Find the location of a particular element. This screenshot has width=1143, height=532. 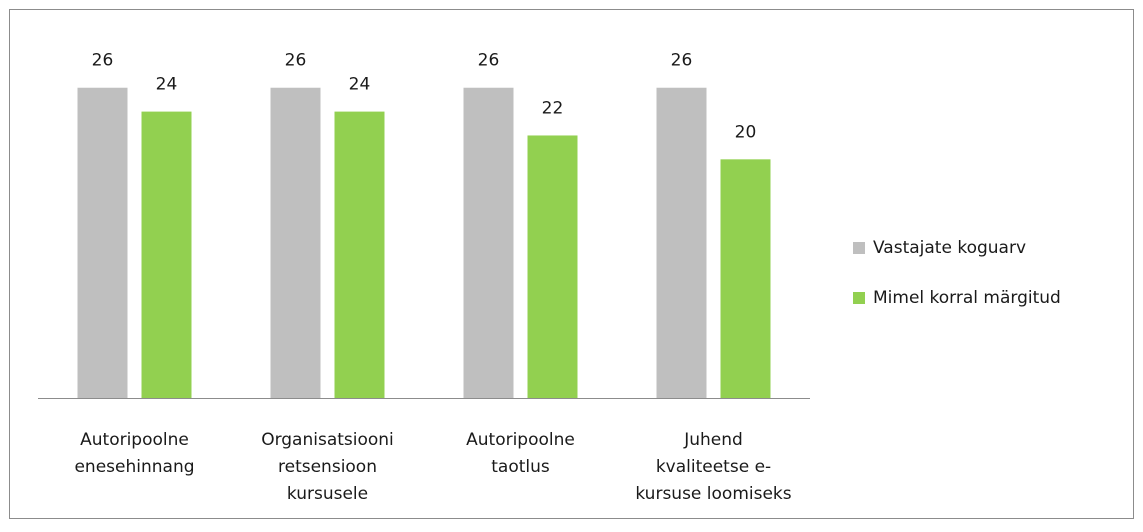

x-tick-label: retsensioon is located at coordinates (327, 467).